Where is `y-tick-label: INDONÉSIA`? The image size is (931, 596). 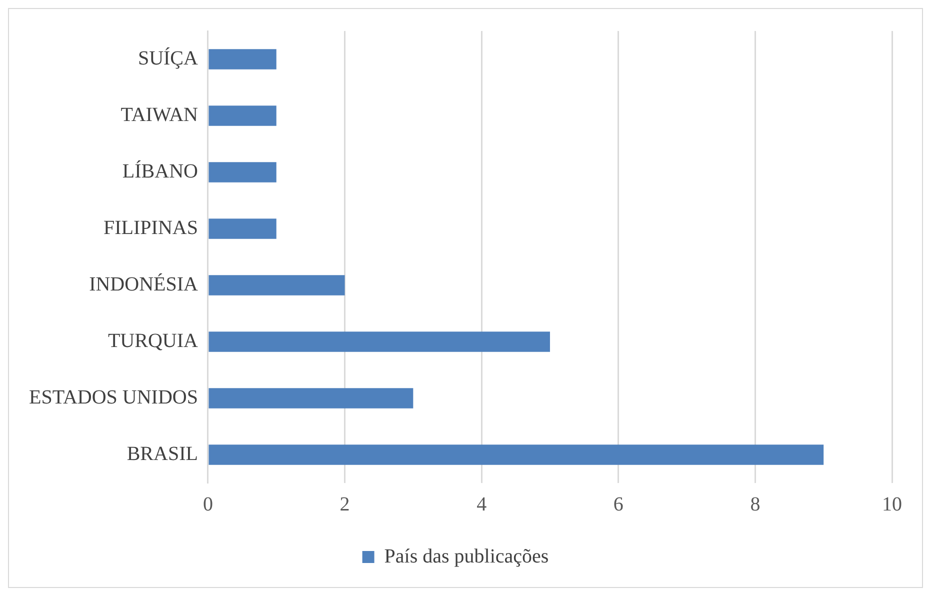
y-tick-label: INDONÉSIA is located at coordinates (144, 284).